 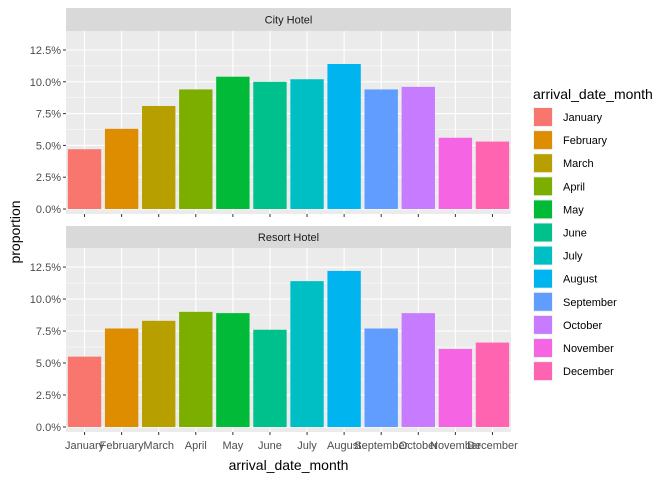 What do you see at coordinates (585, 141) in the screenshot?
I see `legend-label: February` at bounding box center [585, 141].